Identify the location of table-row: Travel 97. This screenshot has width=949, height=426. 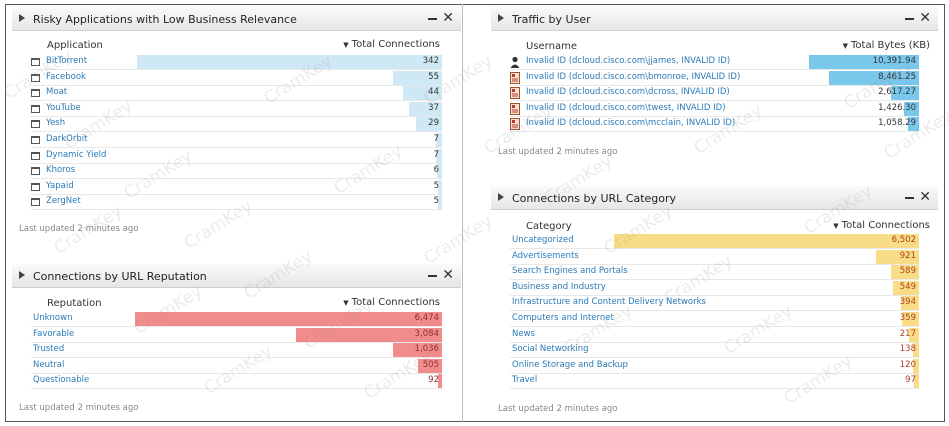
(714, 382).